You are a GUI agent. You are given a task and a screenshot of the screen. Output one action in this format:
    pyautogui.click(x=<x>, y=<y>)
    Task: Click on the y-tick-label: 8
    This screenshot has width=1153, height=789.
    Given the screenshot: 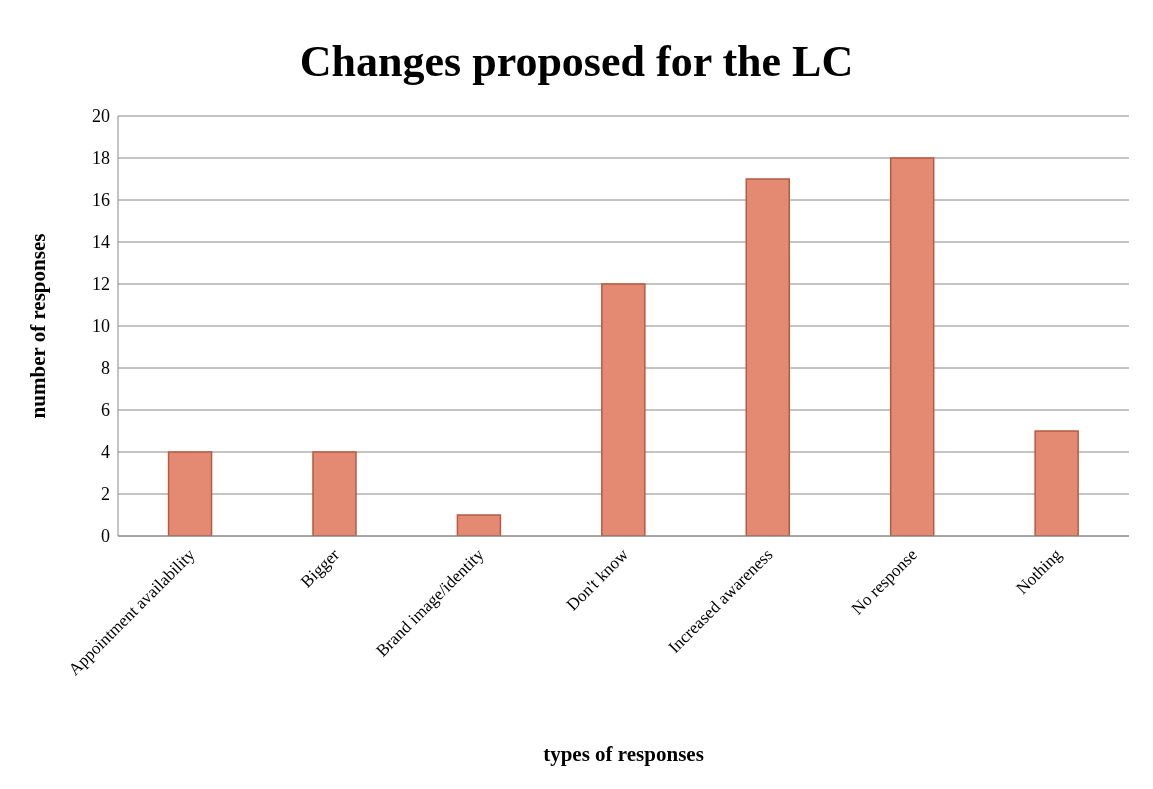 What is the action you would take?
    pyautogui.click(x=105, y=368)
    